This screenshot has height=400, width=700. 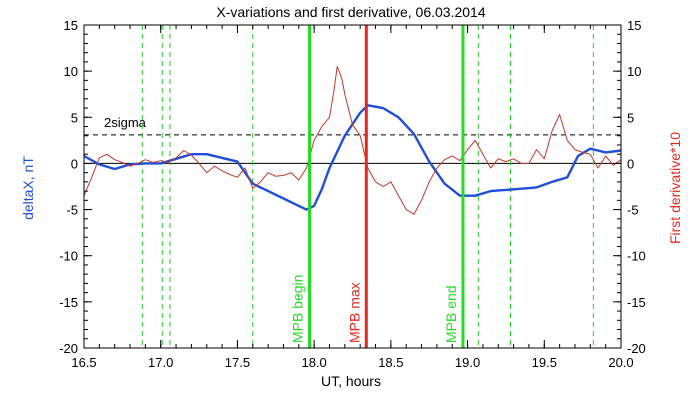 What do you see at coordinates (351, 381) in the screenshot?
I see `x-axis-label: UT, hours` at bounding box center [351, 381].